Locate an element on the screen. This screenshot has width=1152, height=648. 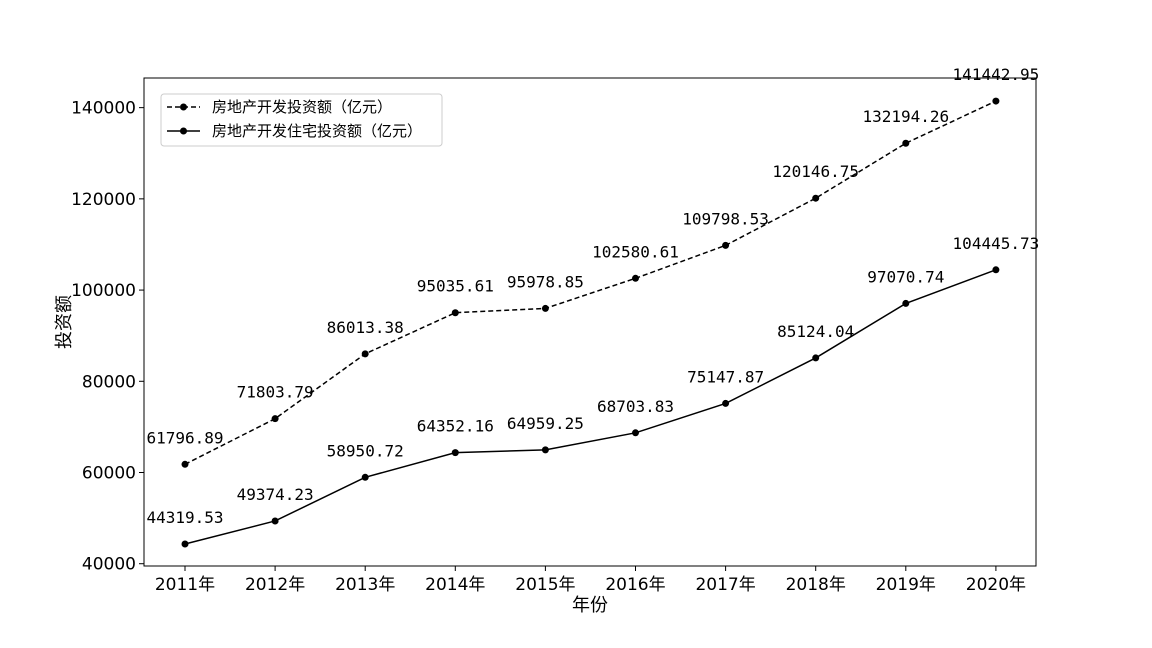
legend: 房地产开发投资额（亿元） 房地产开发住宅投资额（亿元） is located at coordinates (301, 120).